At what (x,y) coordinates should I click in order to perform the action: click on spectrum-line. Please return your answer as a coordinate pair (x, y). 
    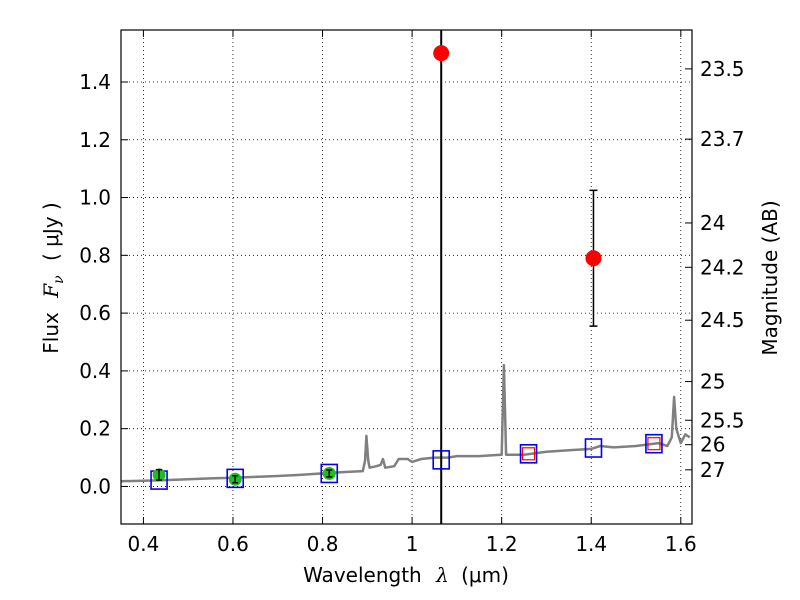
    Looking at the image, I should click on (405, 423).